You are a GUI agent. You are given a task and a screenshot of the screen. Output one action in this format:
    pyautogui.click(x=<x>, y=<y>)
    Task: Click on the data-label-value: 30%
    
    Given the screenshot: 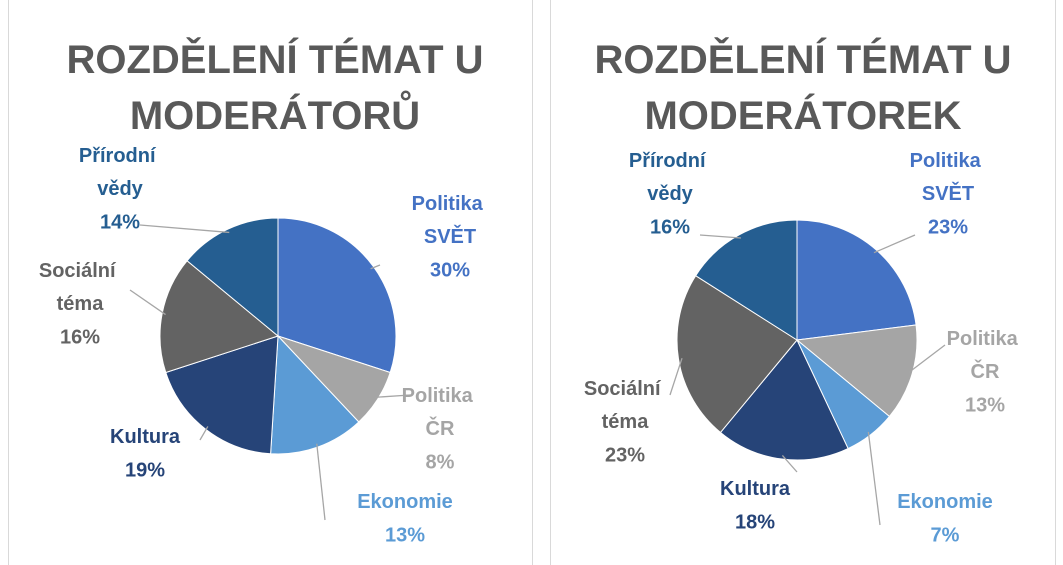 What is the action you would take?
    pyautogui.click(x=450, y=270)
    